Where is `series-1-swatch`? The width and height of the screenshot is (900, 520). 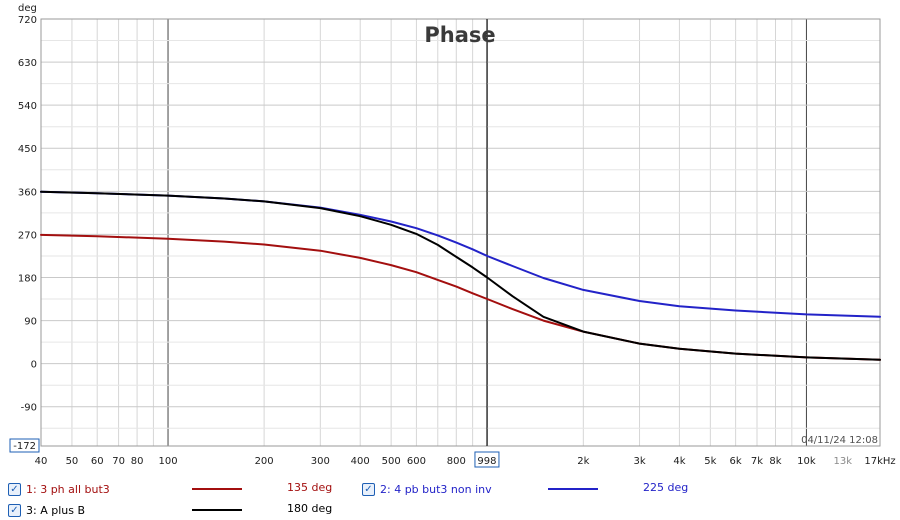 series-1-swatch is located at coordinates (217, 489).